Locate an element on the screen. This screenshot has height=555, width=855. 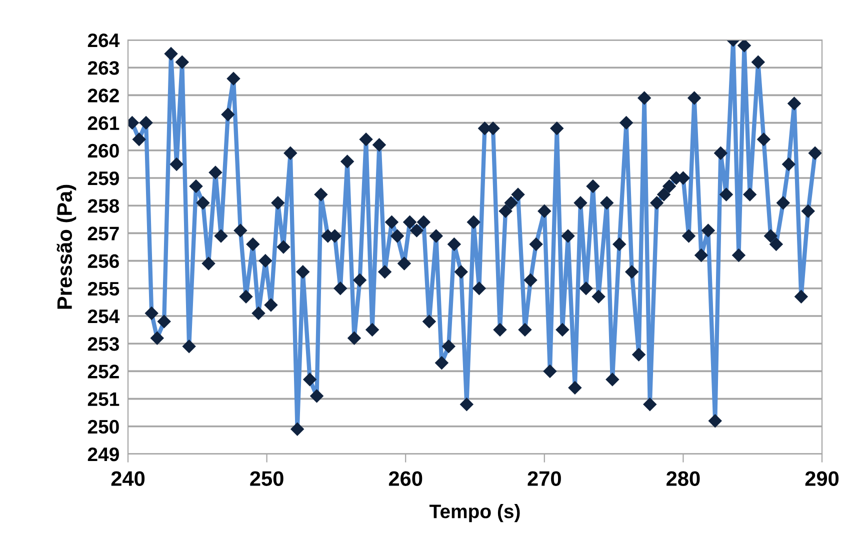
y-tick-label: 264 is located at coordinates (104, 40).